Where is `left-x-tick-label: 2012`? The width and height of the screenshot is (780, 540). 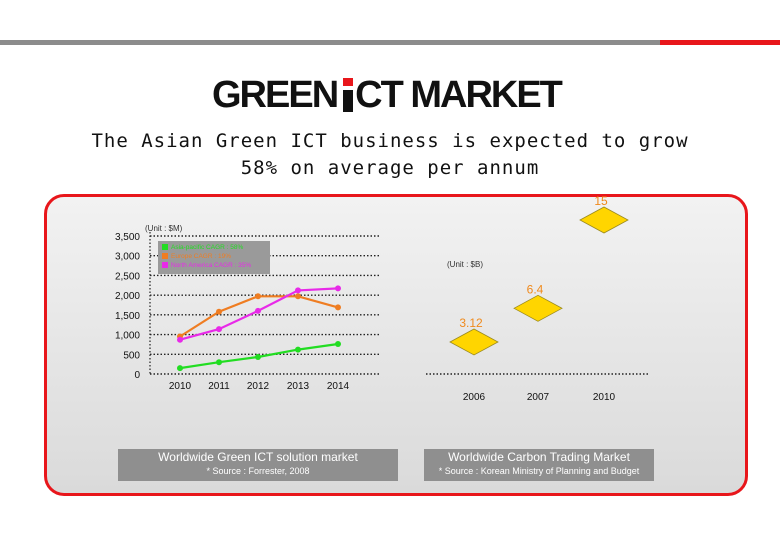 left-x-tick-label: 2012 is located at coordinates (258, 386).